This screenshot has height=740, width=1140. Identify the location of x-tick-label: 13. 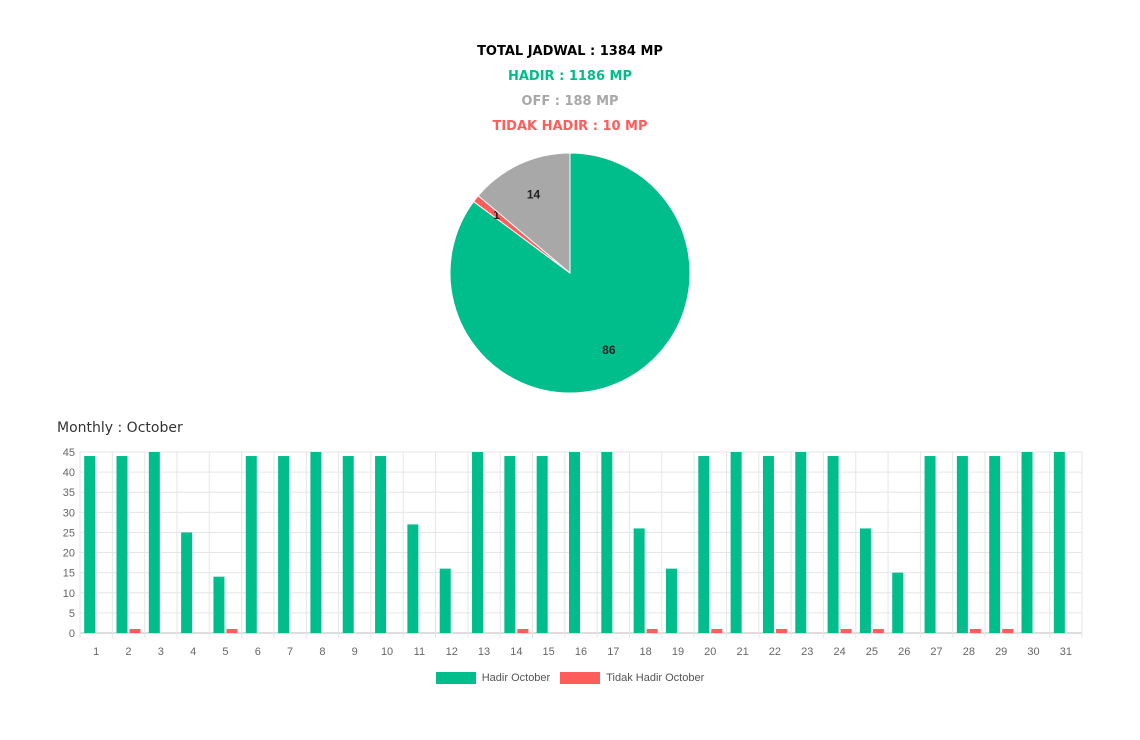
(484, 652).